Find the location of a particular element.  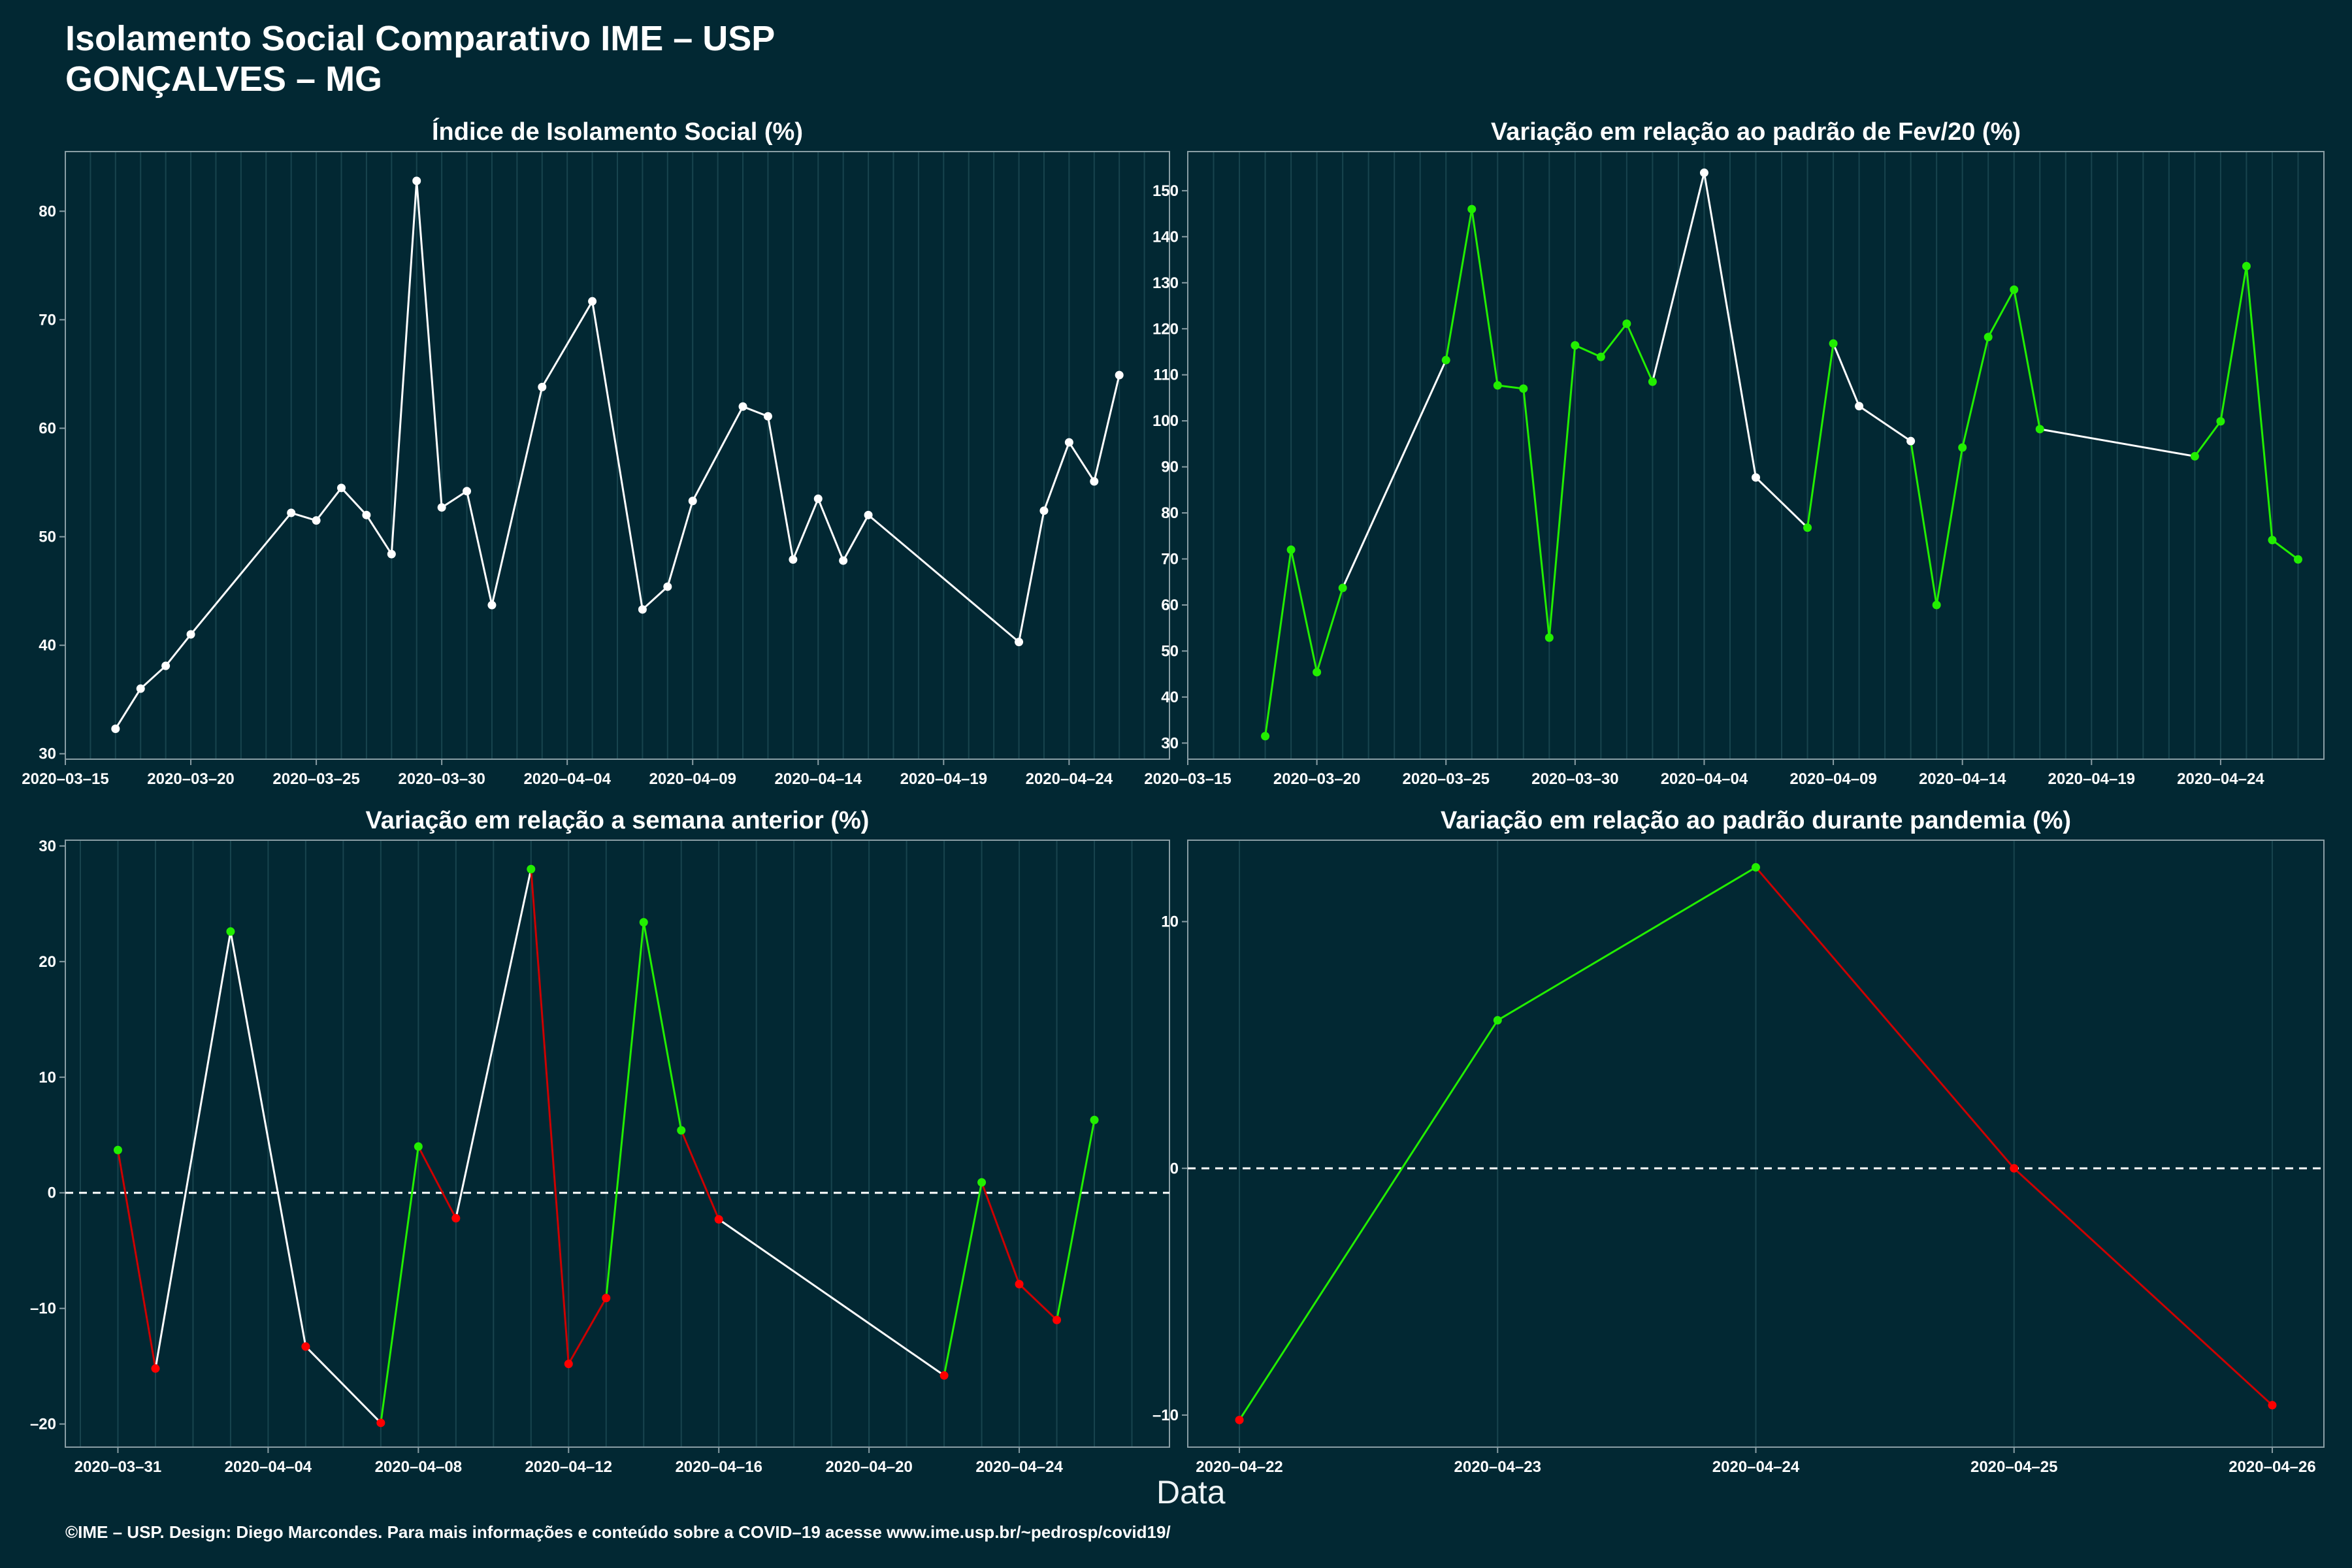

y-tick-label: 70 is located at coordinates (47, 320).